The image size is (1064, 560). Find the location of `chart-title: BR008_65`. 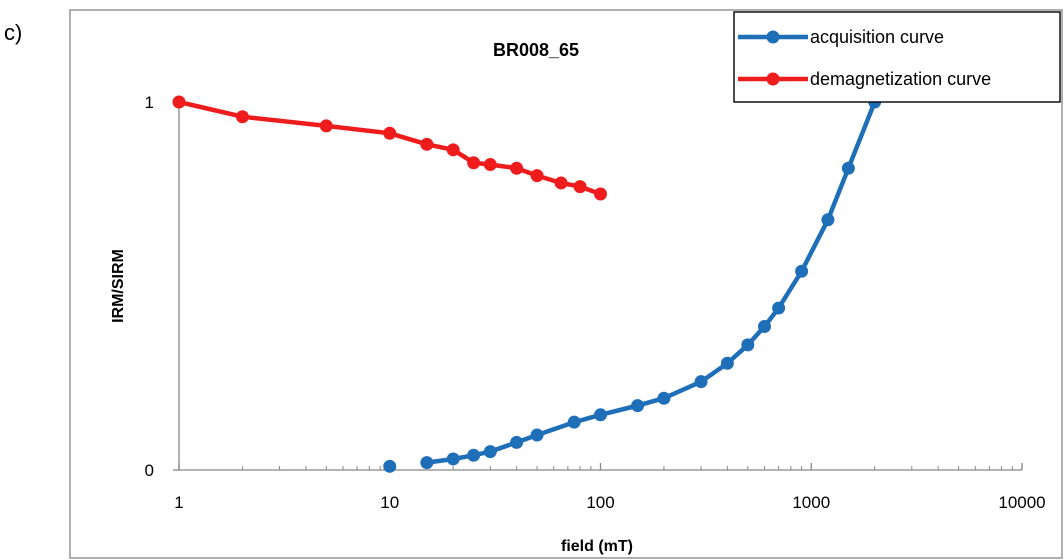

chart-title: BR008_65 is located at coordinates (536, 50).